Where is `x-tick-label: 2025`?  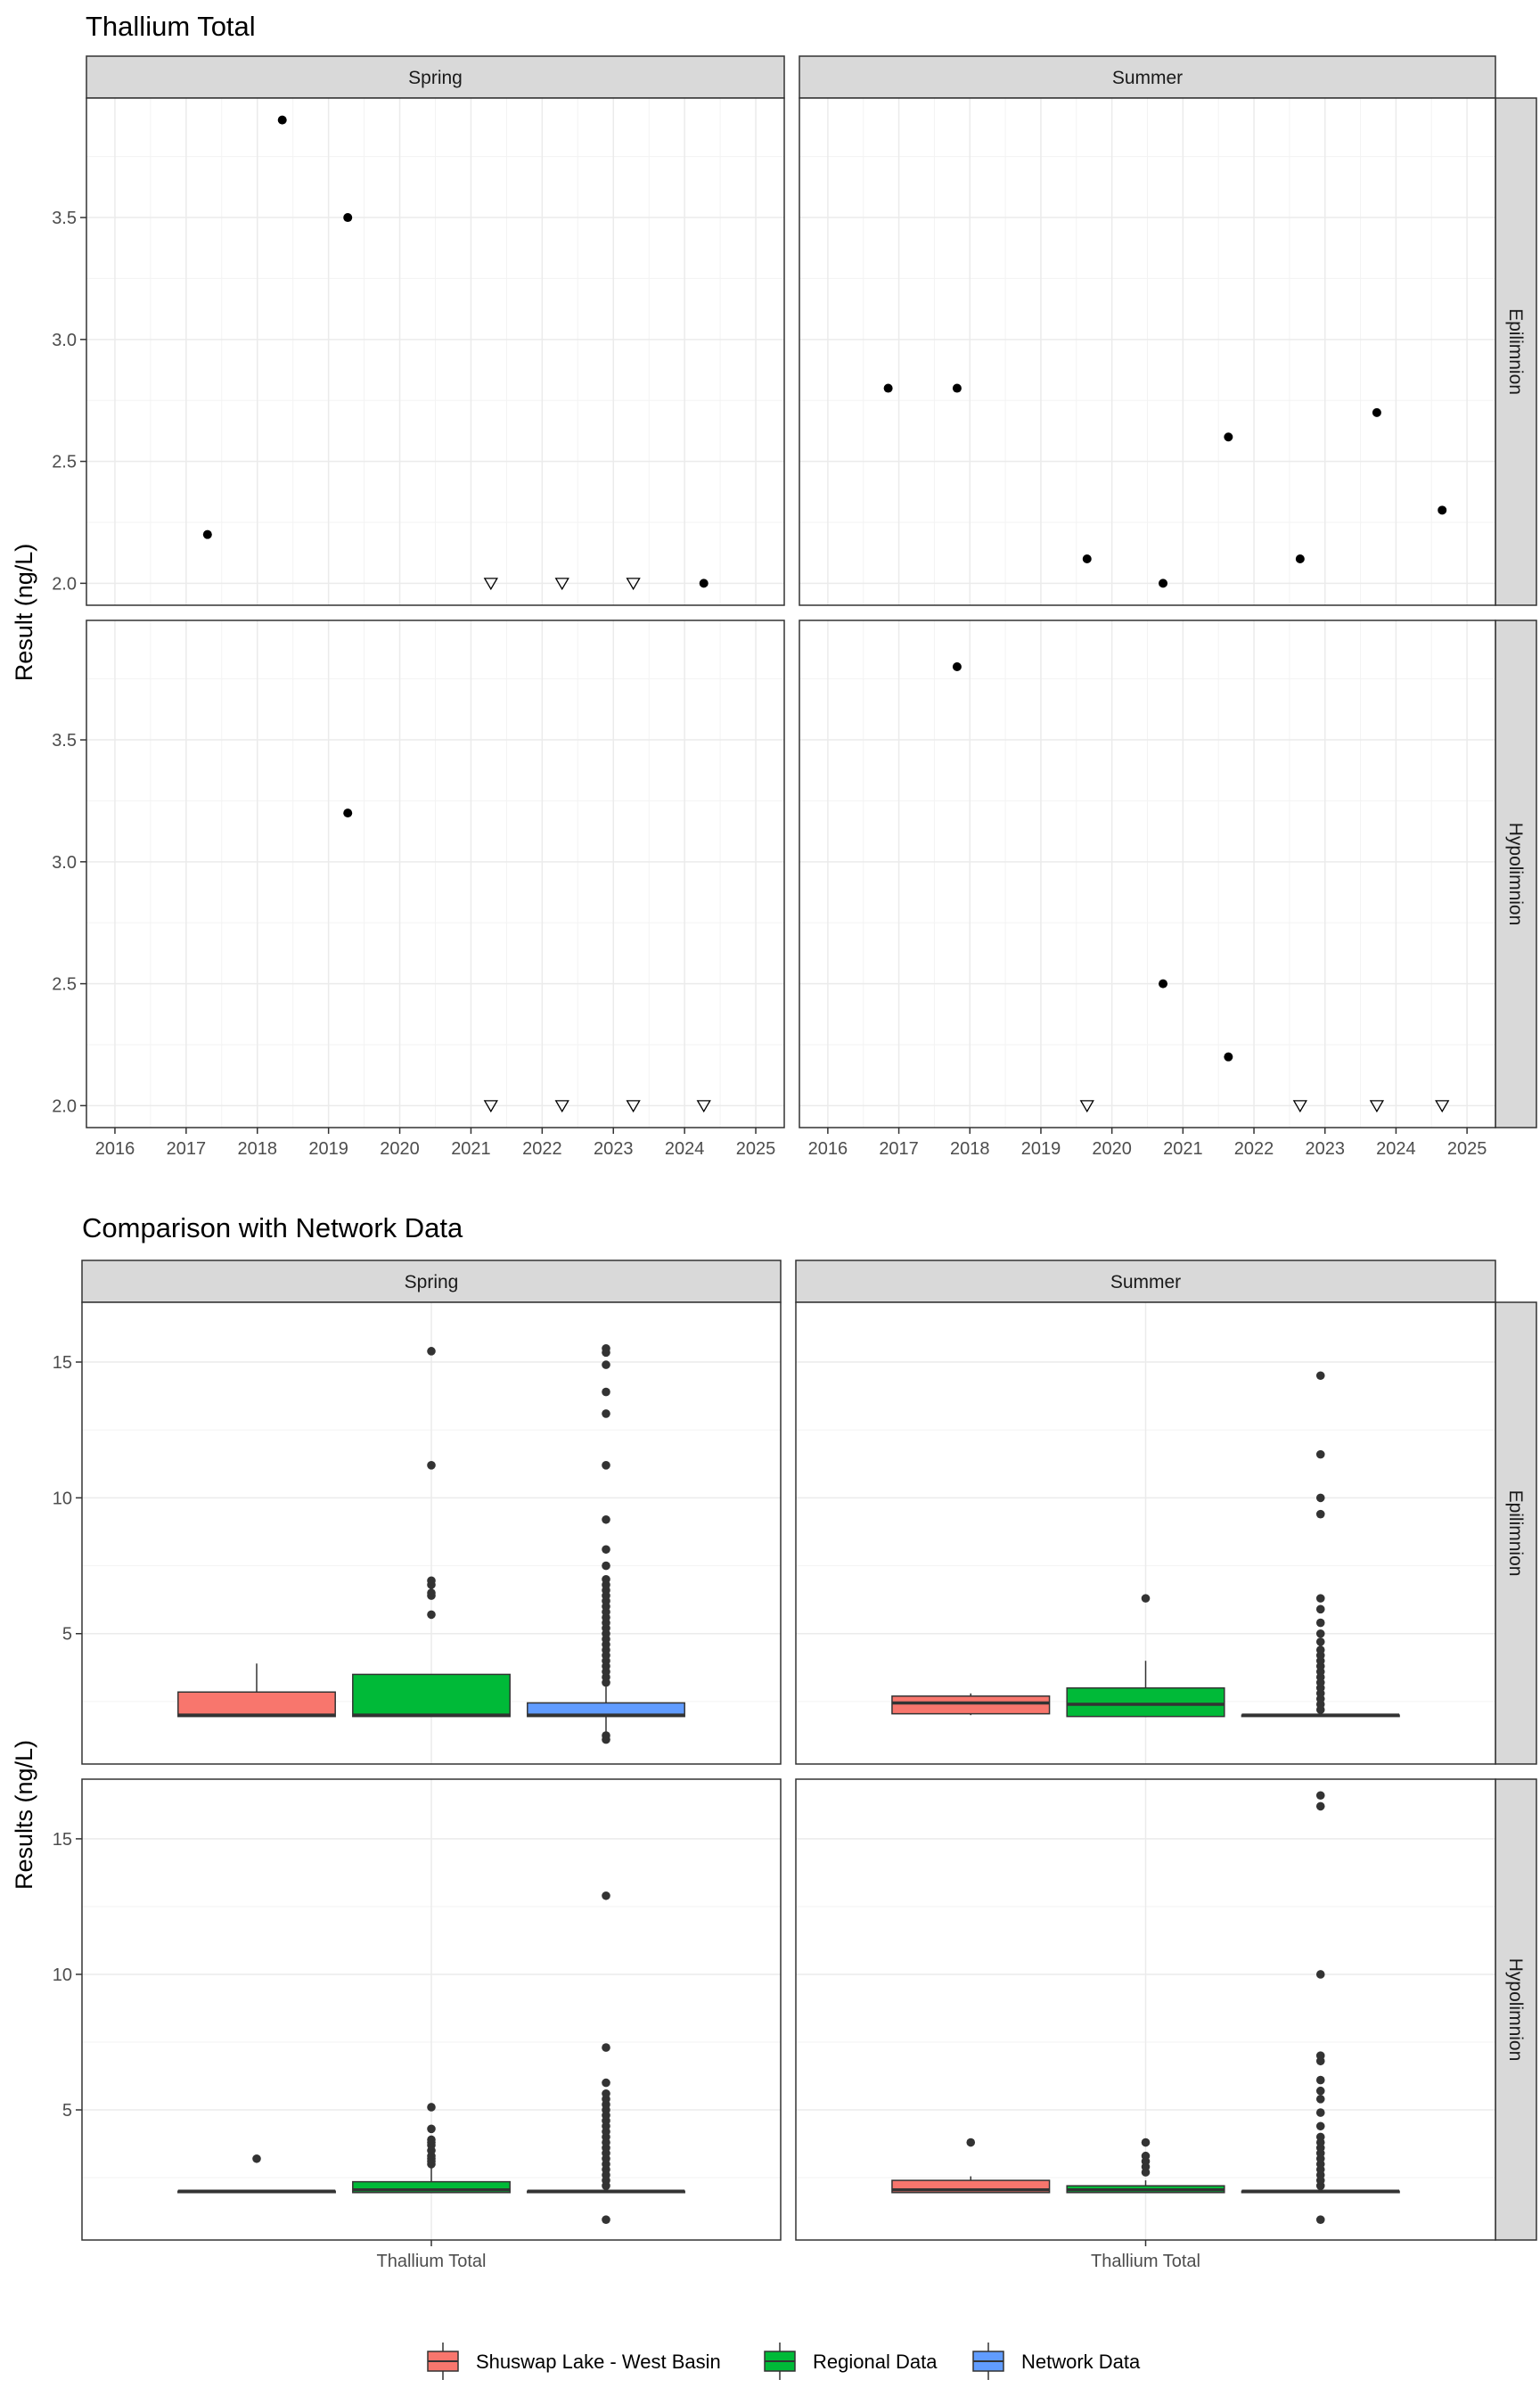
x-tick-label: 2025 is located at coordinates (756, 1149).